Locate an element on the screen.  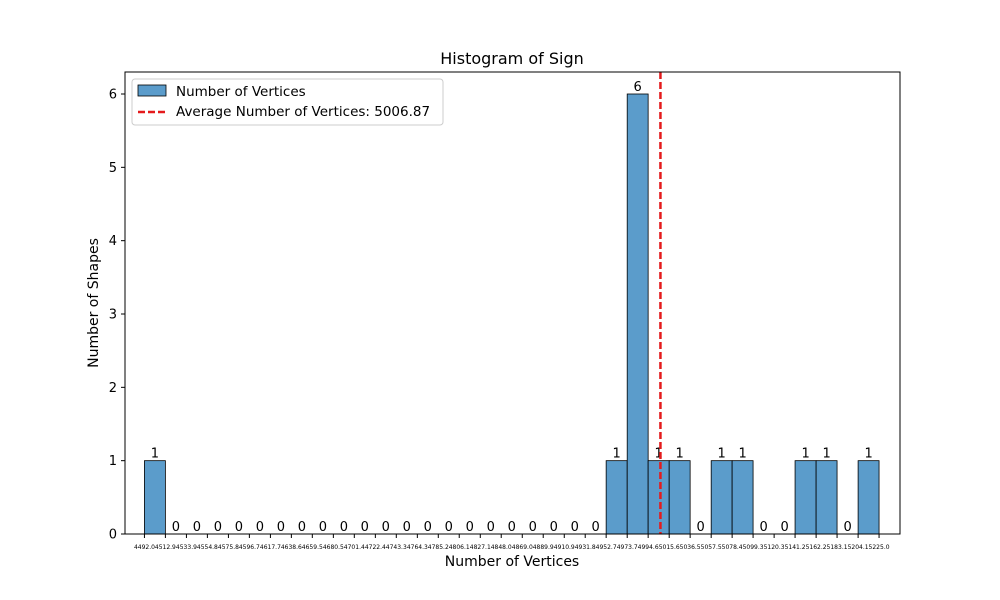
x-tick-label: 5141.2 is located at coordinates (795, 547).